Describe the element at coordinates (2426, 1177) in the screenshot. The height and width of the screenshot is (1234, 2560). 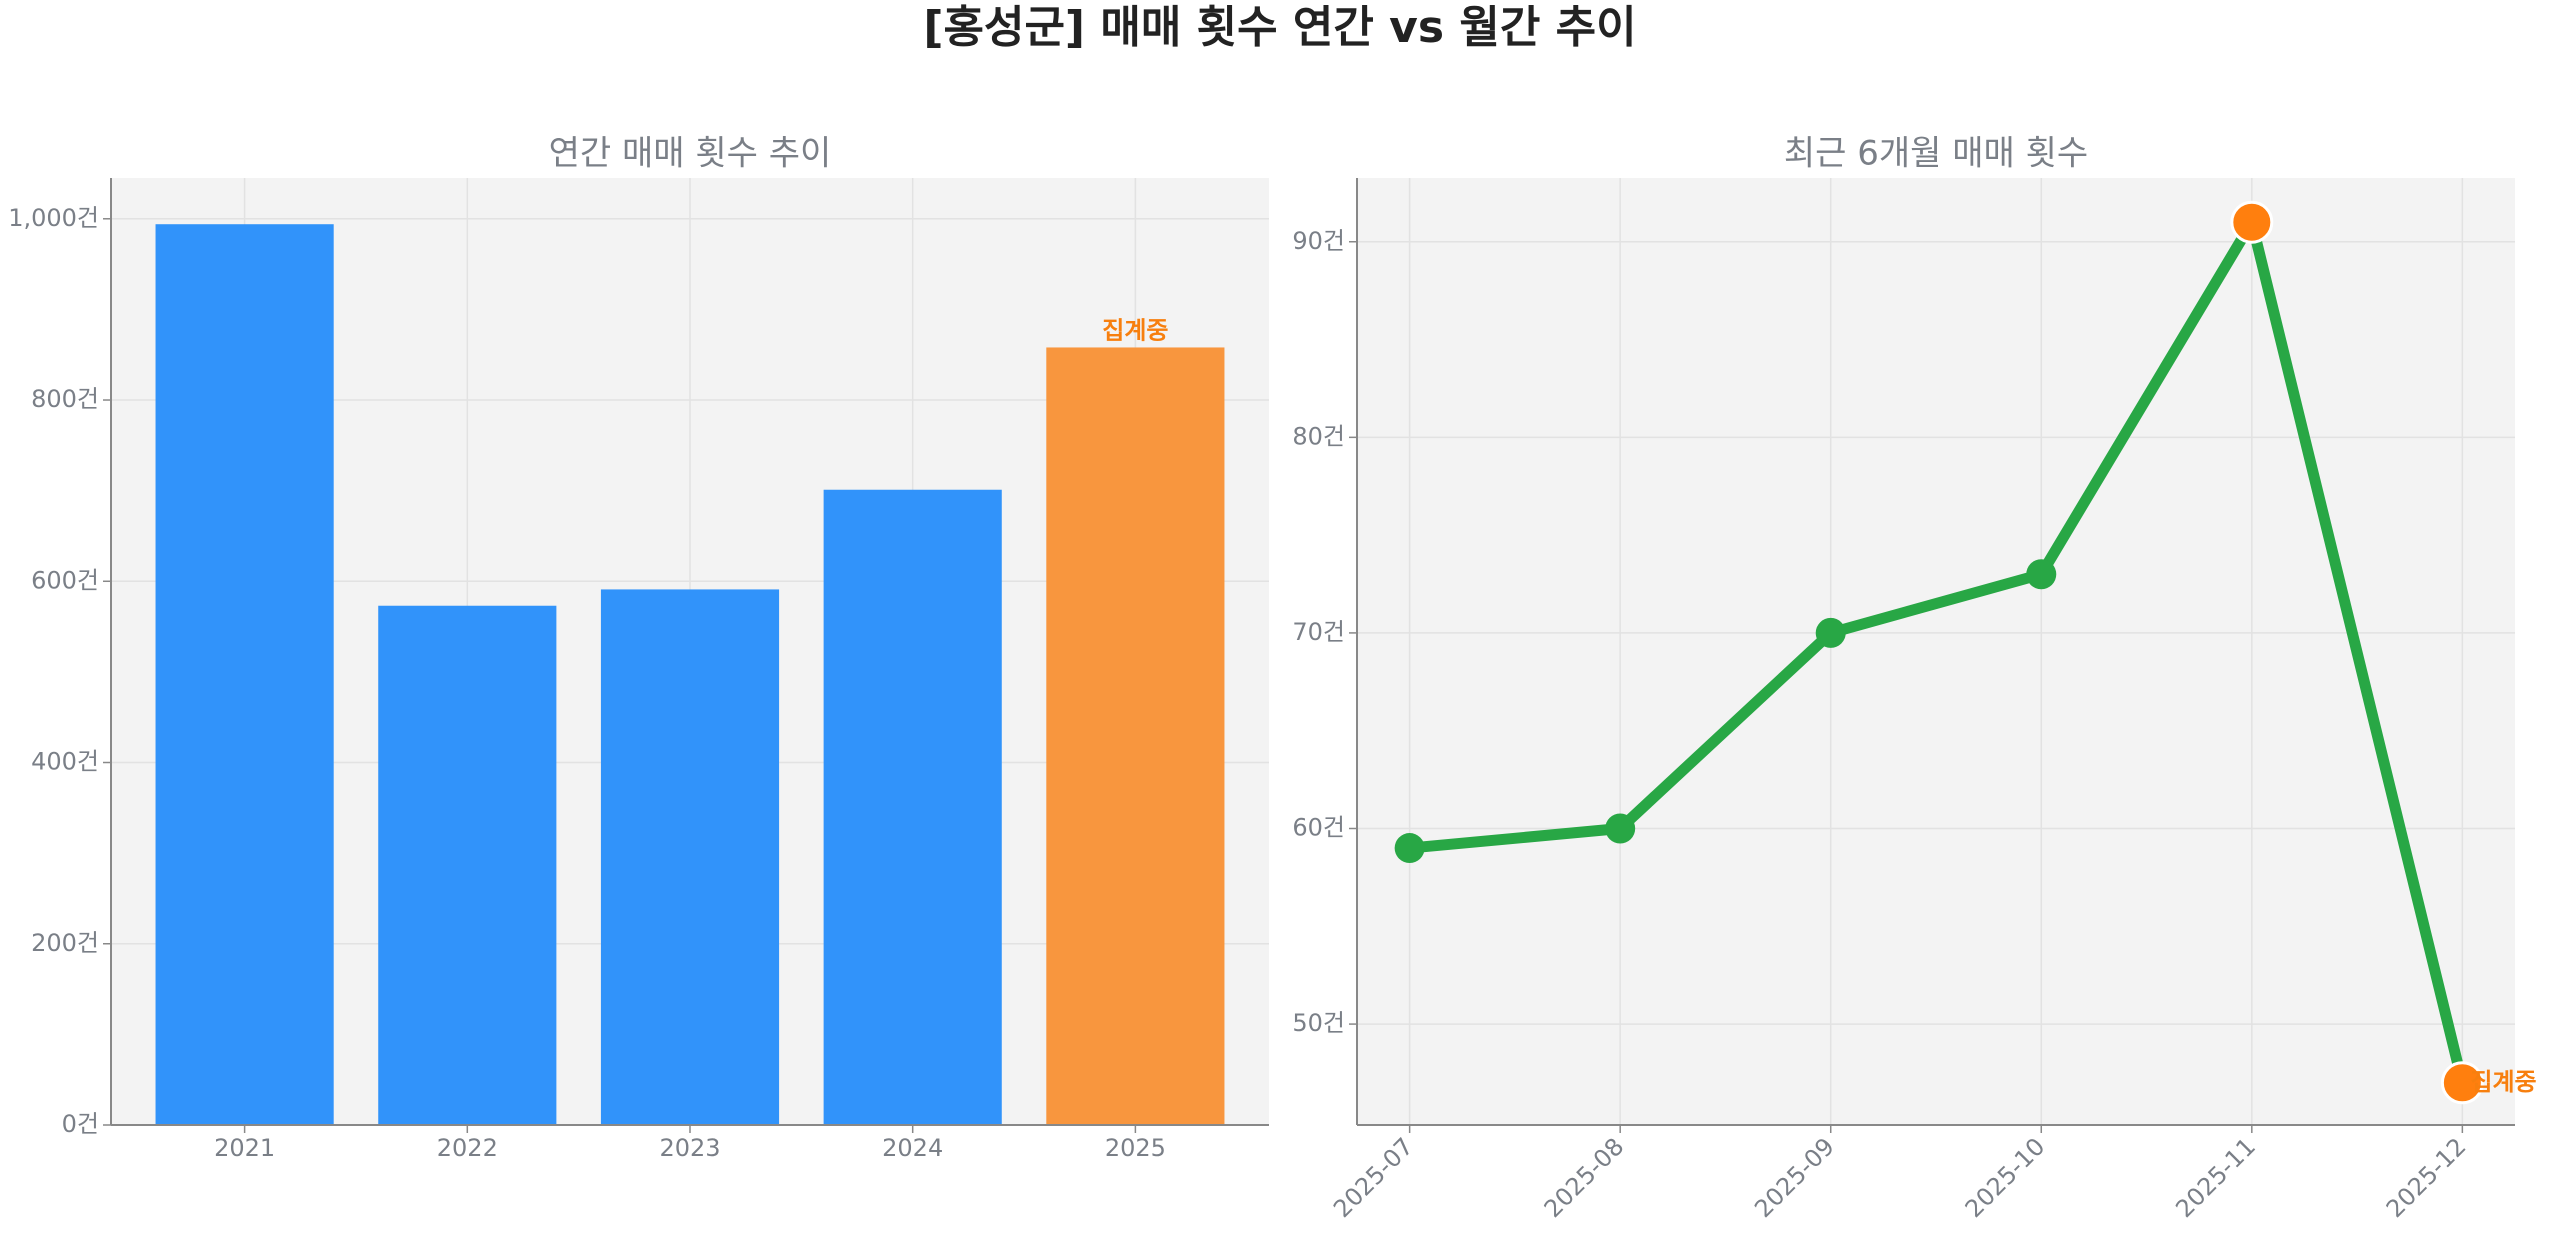
I see `x-tick-label: 2025-12` at that location.